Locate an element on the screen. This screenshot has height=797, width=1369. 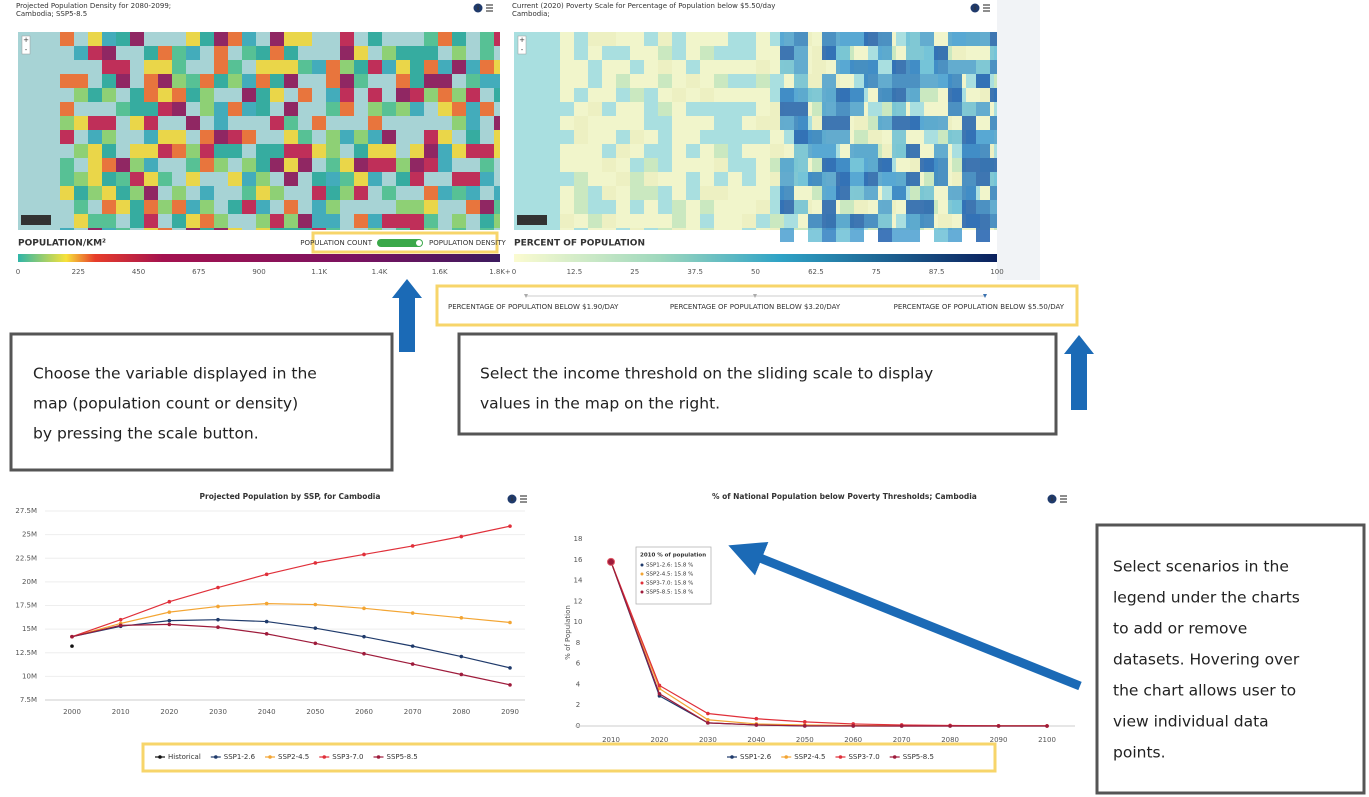
y-tick-label: 8 is located at coordinates (578, 643).